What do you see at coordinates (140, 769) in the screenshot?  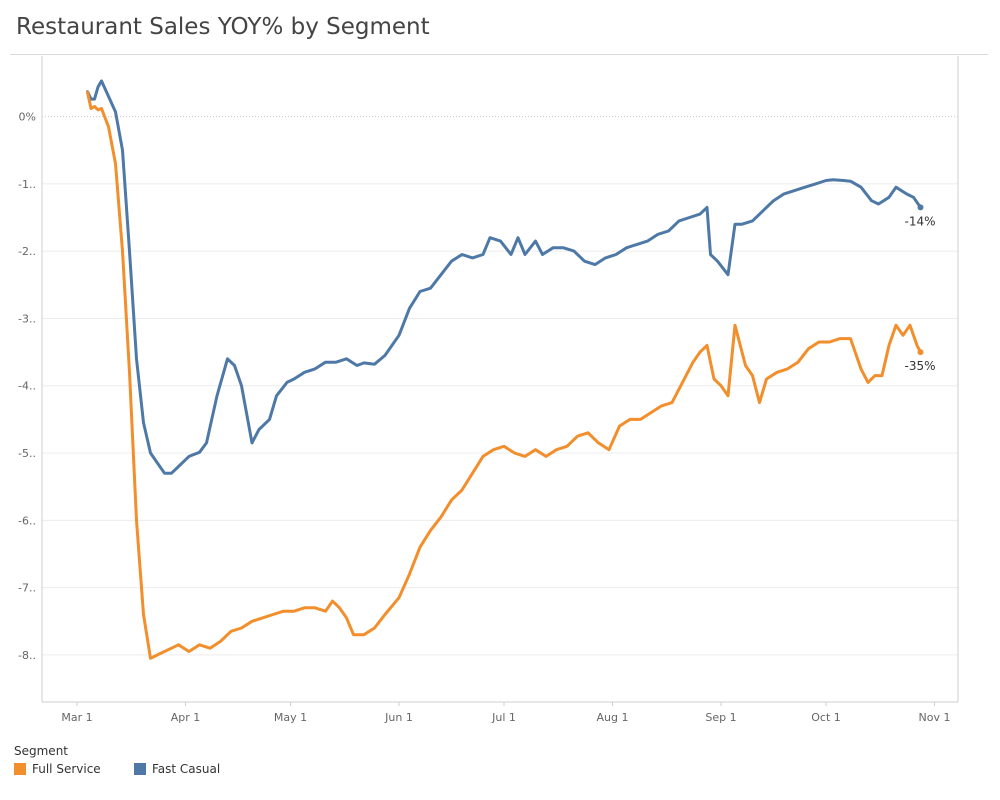 I see `legend-swatch-fast-casual` at bounding box center [140, 769].